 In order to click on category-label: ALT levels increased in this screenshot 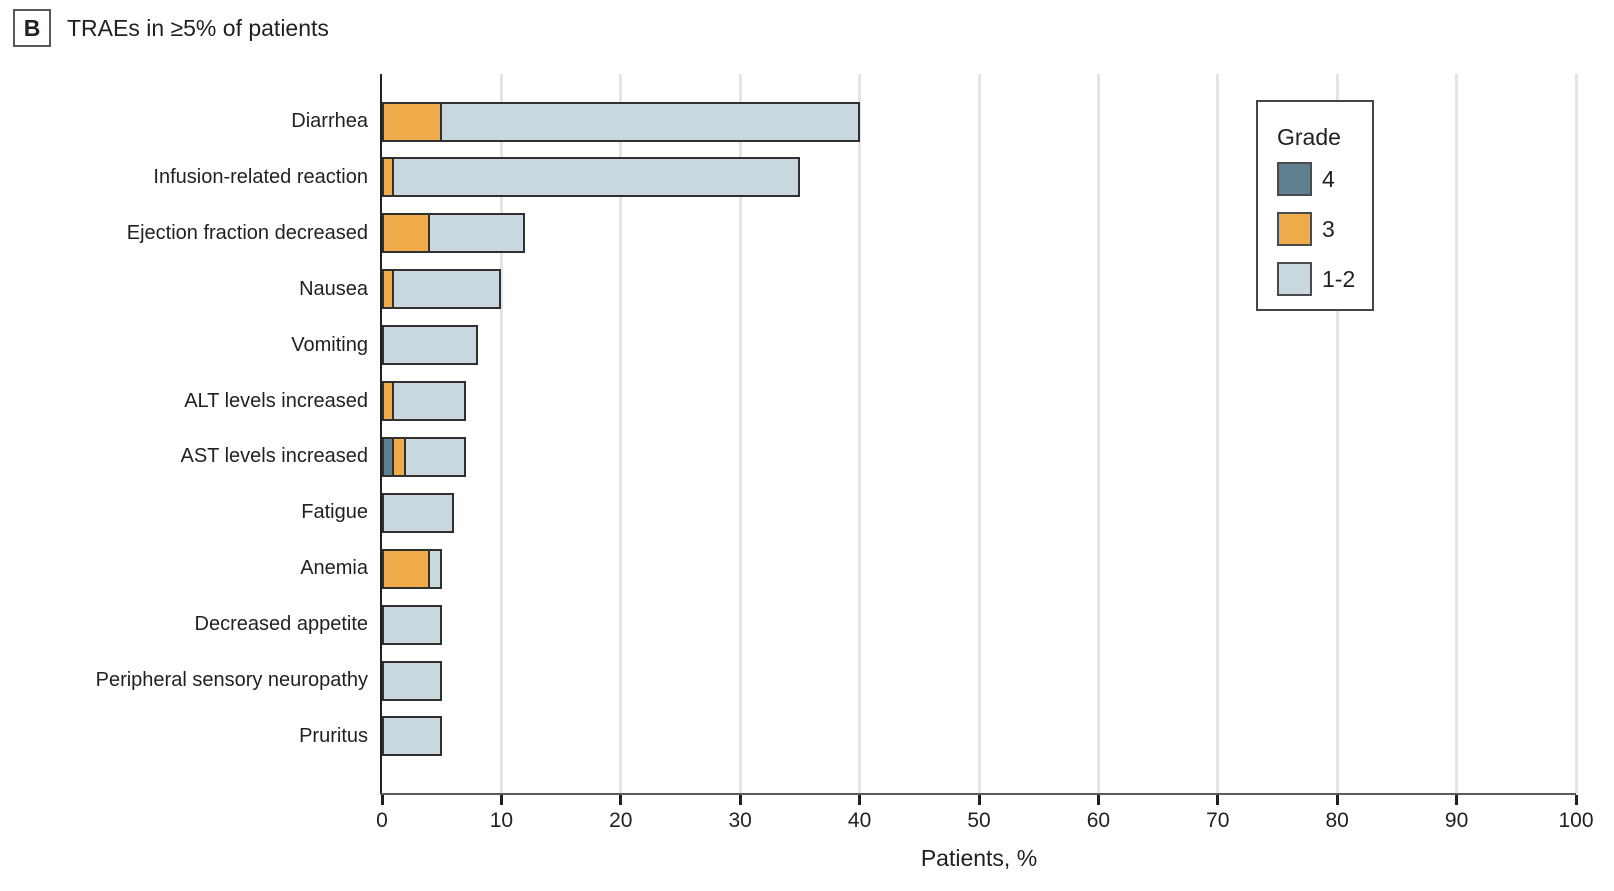, I will do `click(276, 400)`.